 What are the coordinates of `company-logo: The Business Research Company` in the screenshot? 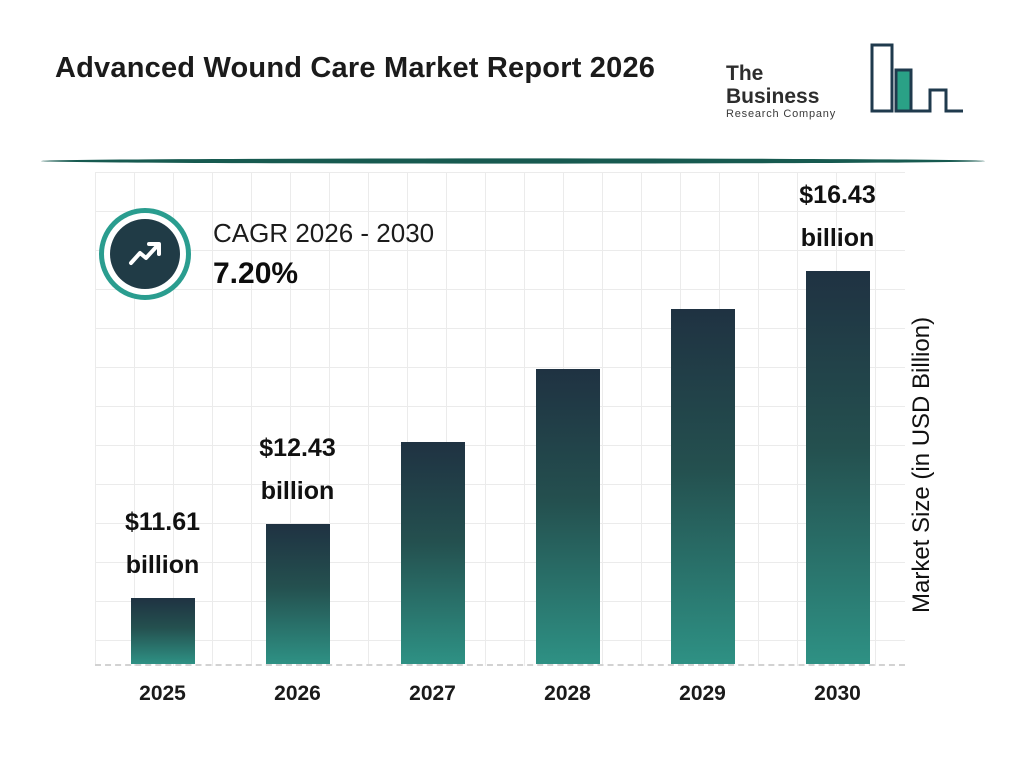 It's located at (846, 82).